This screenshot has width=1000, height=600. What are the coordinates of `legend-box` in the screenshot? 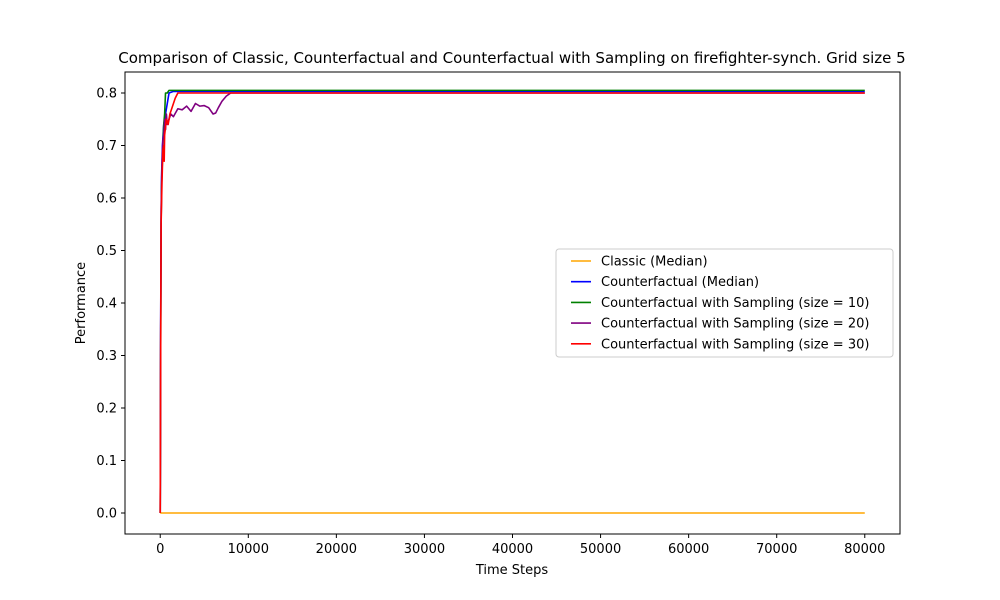 It's located at (724, 303).